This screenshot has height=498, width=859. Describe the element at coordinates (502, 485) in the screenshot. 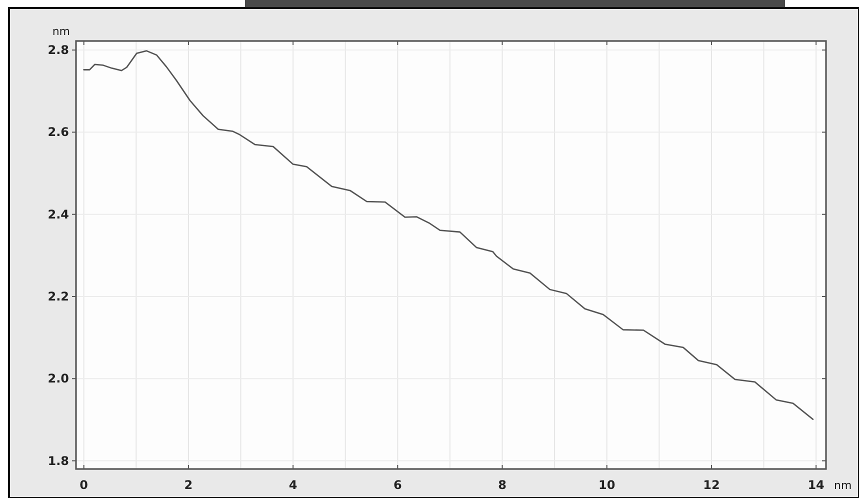

I see `x-tick-label: 8` at that location.